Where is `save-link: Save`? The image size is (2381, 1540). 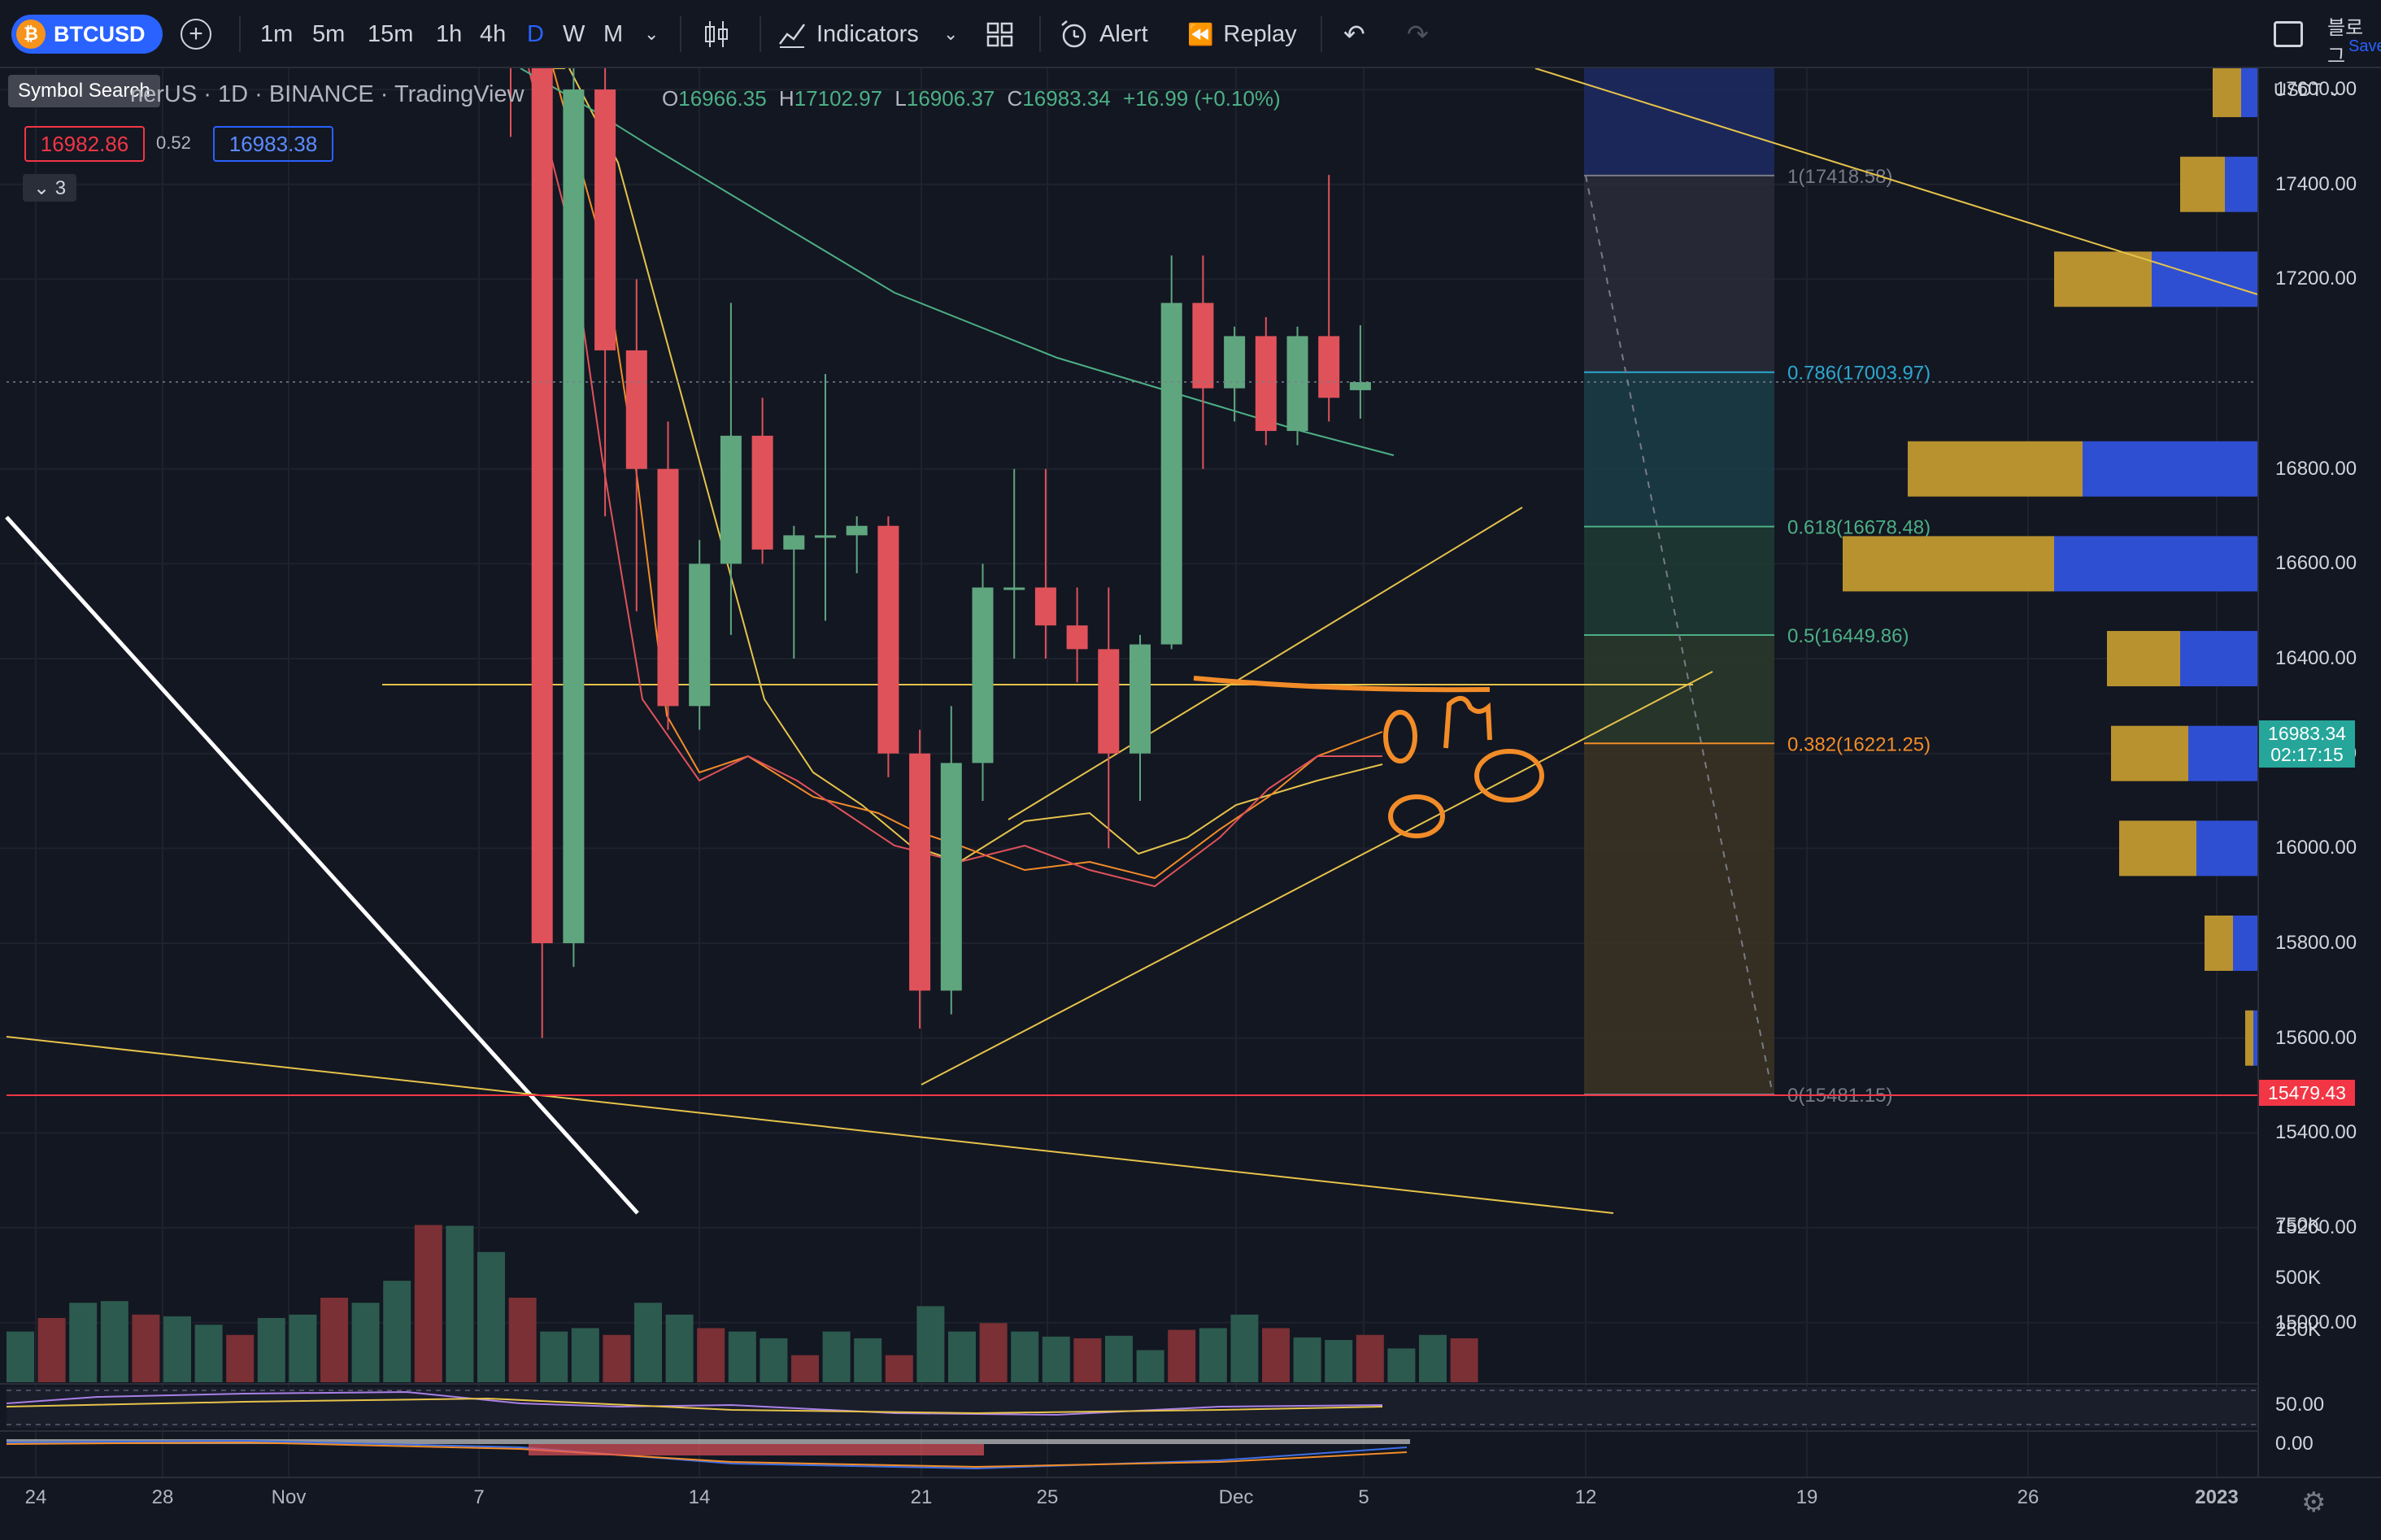
save-link: Save is located at coordinates (2364, 46).